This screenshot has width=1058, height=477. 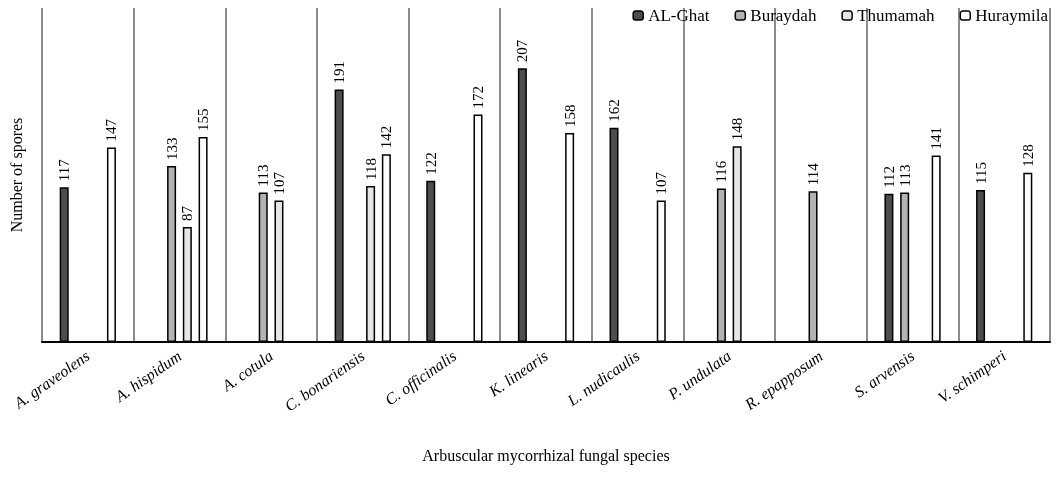 What do you see at coordinates (477, 97) in the screenshot?
I see `data-label: 172` at bounding box center [477, 97].